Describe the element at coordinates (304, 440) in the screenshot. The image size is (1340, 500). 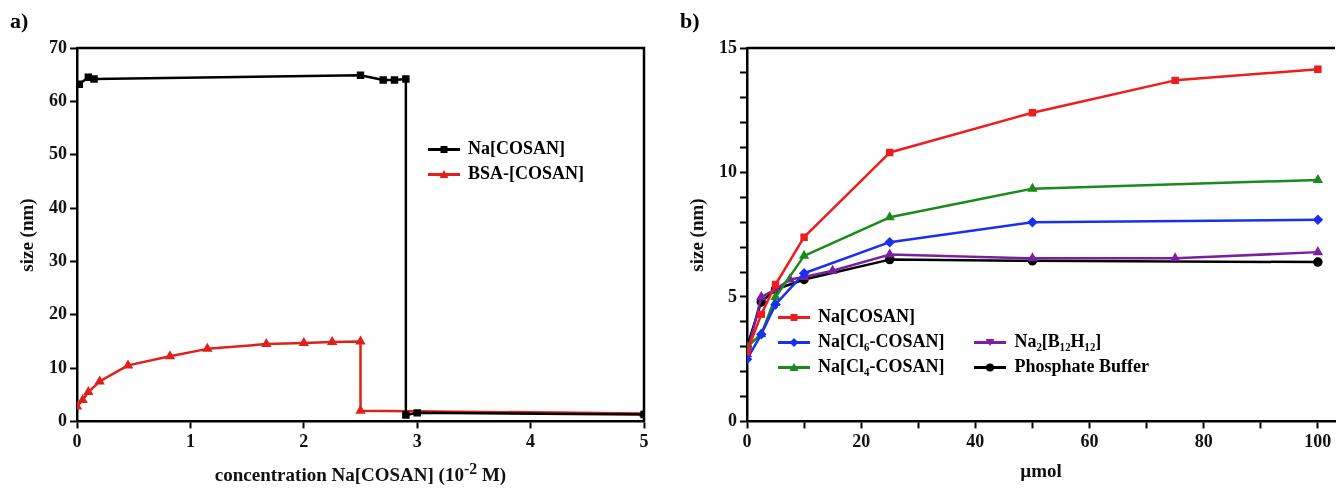
I see `x-tick-label: 2` at that location.